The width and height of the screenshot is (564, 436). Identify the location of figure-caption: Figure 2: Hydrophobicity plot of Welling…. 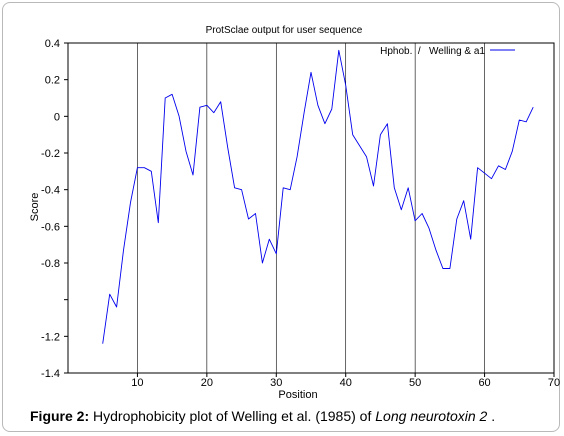
(290, 416).